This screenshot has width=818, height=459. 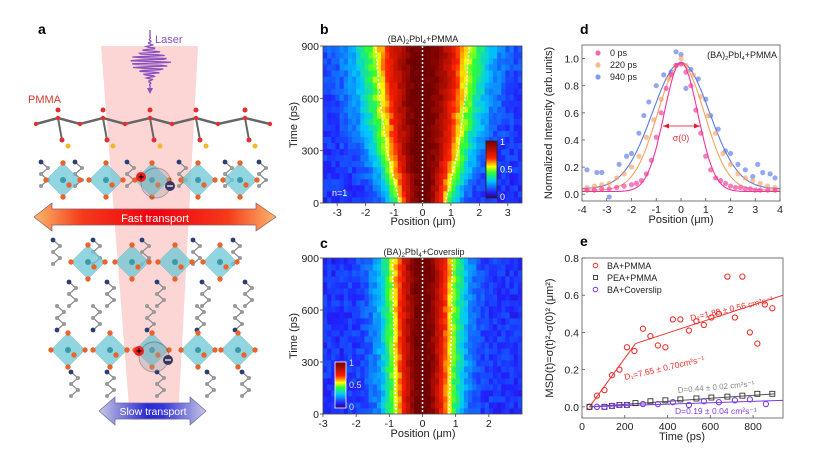 I want to click on colorbar-tick-label: 1, so click(x=502, y=142).